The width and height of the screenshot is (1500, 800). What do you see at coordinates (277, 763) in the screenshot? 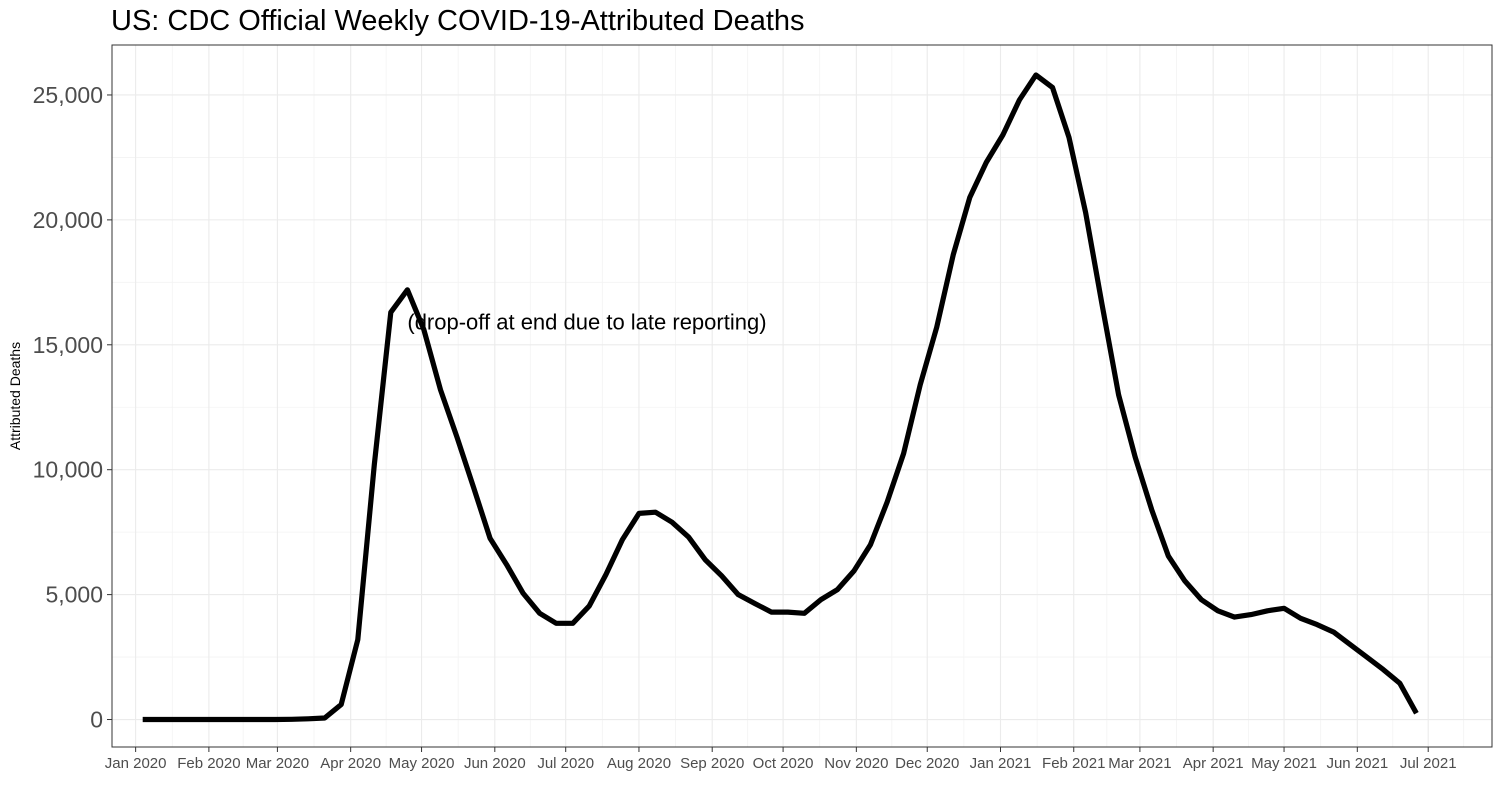
I see `x-tick-label: Mar 2020` at bounding box center [277, 763].